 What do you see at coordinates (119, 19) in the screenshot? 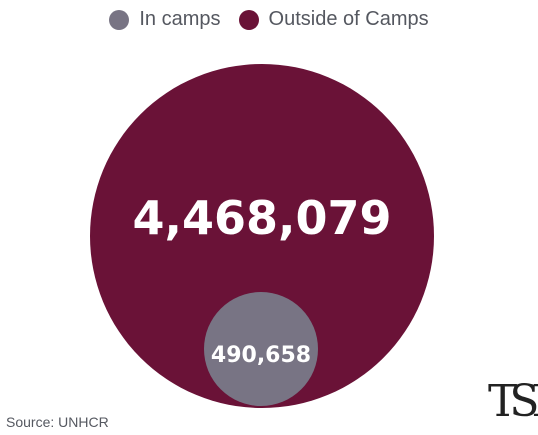
I see `legend-swatch-in-camps` at bounding box center [119, 19].